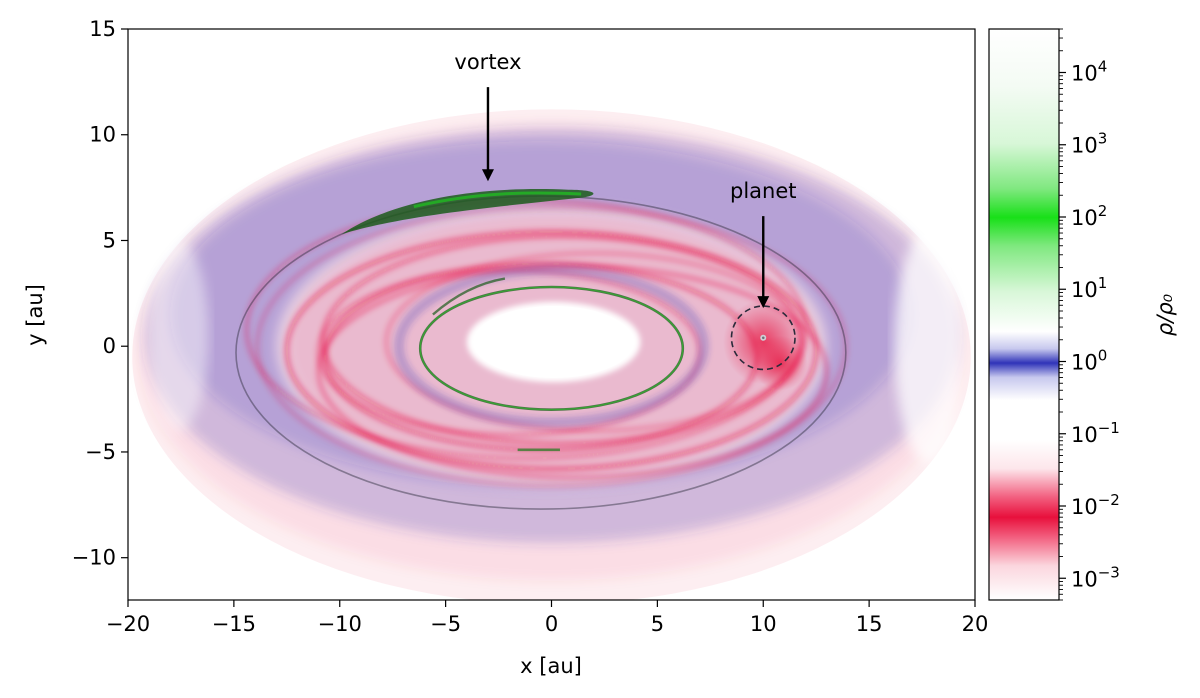  What do you see at coordinates (102, 29) in the screenshot?
I see `y-tick-label: 15` at bounding box center [102, 29].